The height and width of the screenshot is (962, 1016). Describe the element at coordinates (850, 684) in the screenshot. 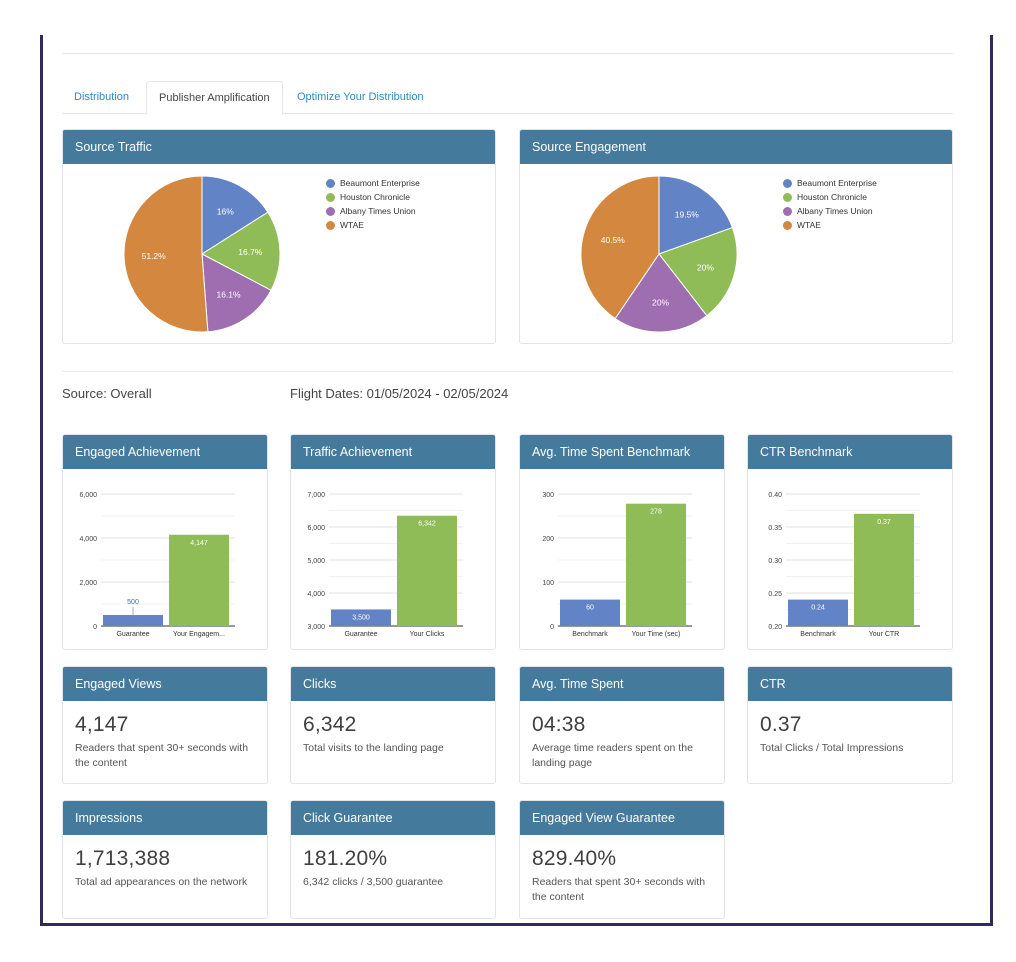

I see `kpi-title: CTR` at that location.